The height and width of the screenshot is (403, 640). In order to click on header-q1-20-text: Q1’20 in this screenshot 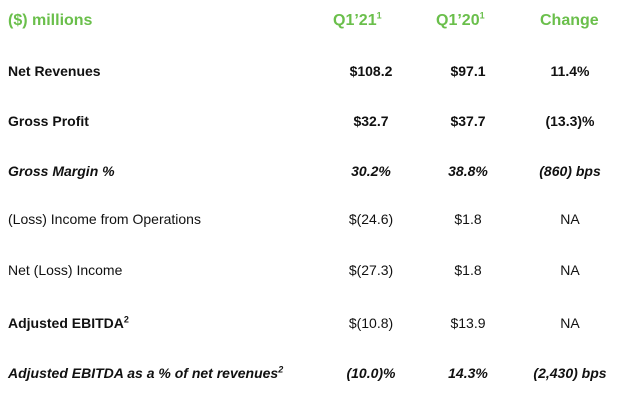, I will do `click(458, 20)`.